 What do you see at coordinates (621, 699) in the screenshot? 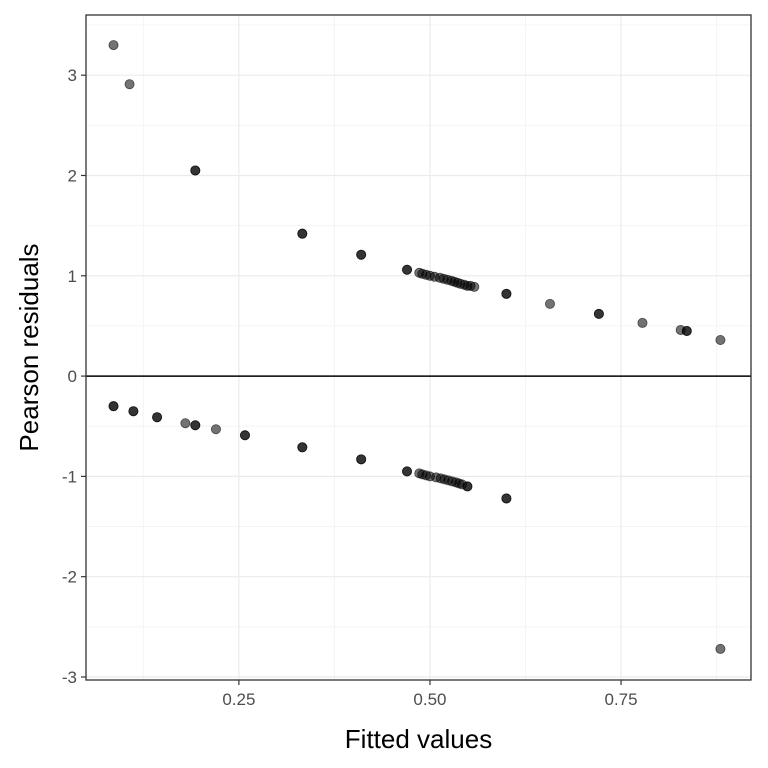
I see `x-tick-label: 0.75` at bounding box center [621, 699].